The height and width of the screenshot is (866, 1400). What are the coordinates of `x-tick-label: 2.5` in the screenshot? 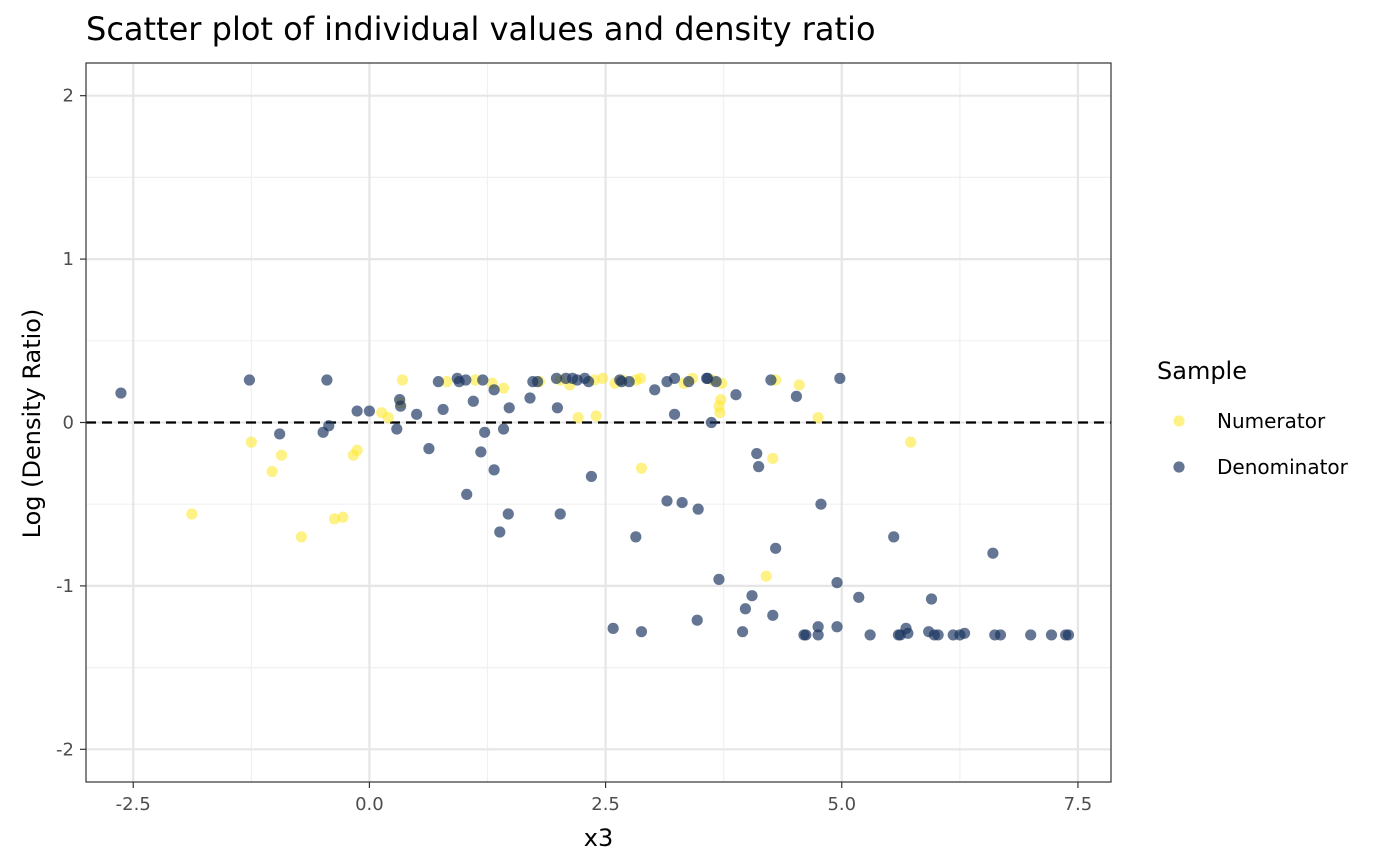 It's located at (605, 804).